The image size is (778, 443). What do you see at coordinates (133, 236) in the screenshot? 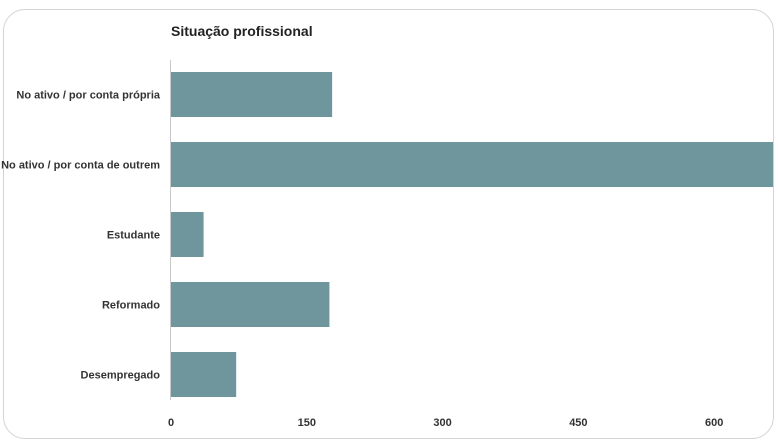
I see `category-label: Estudante` at bounding box center [133, 236].